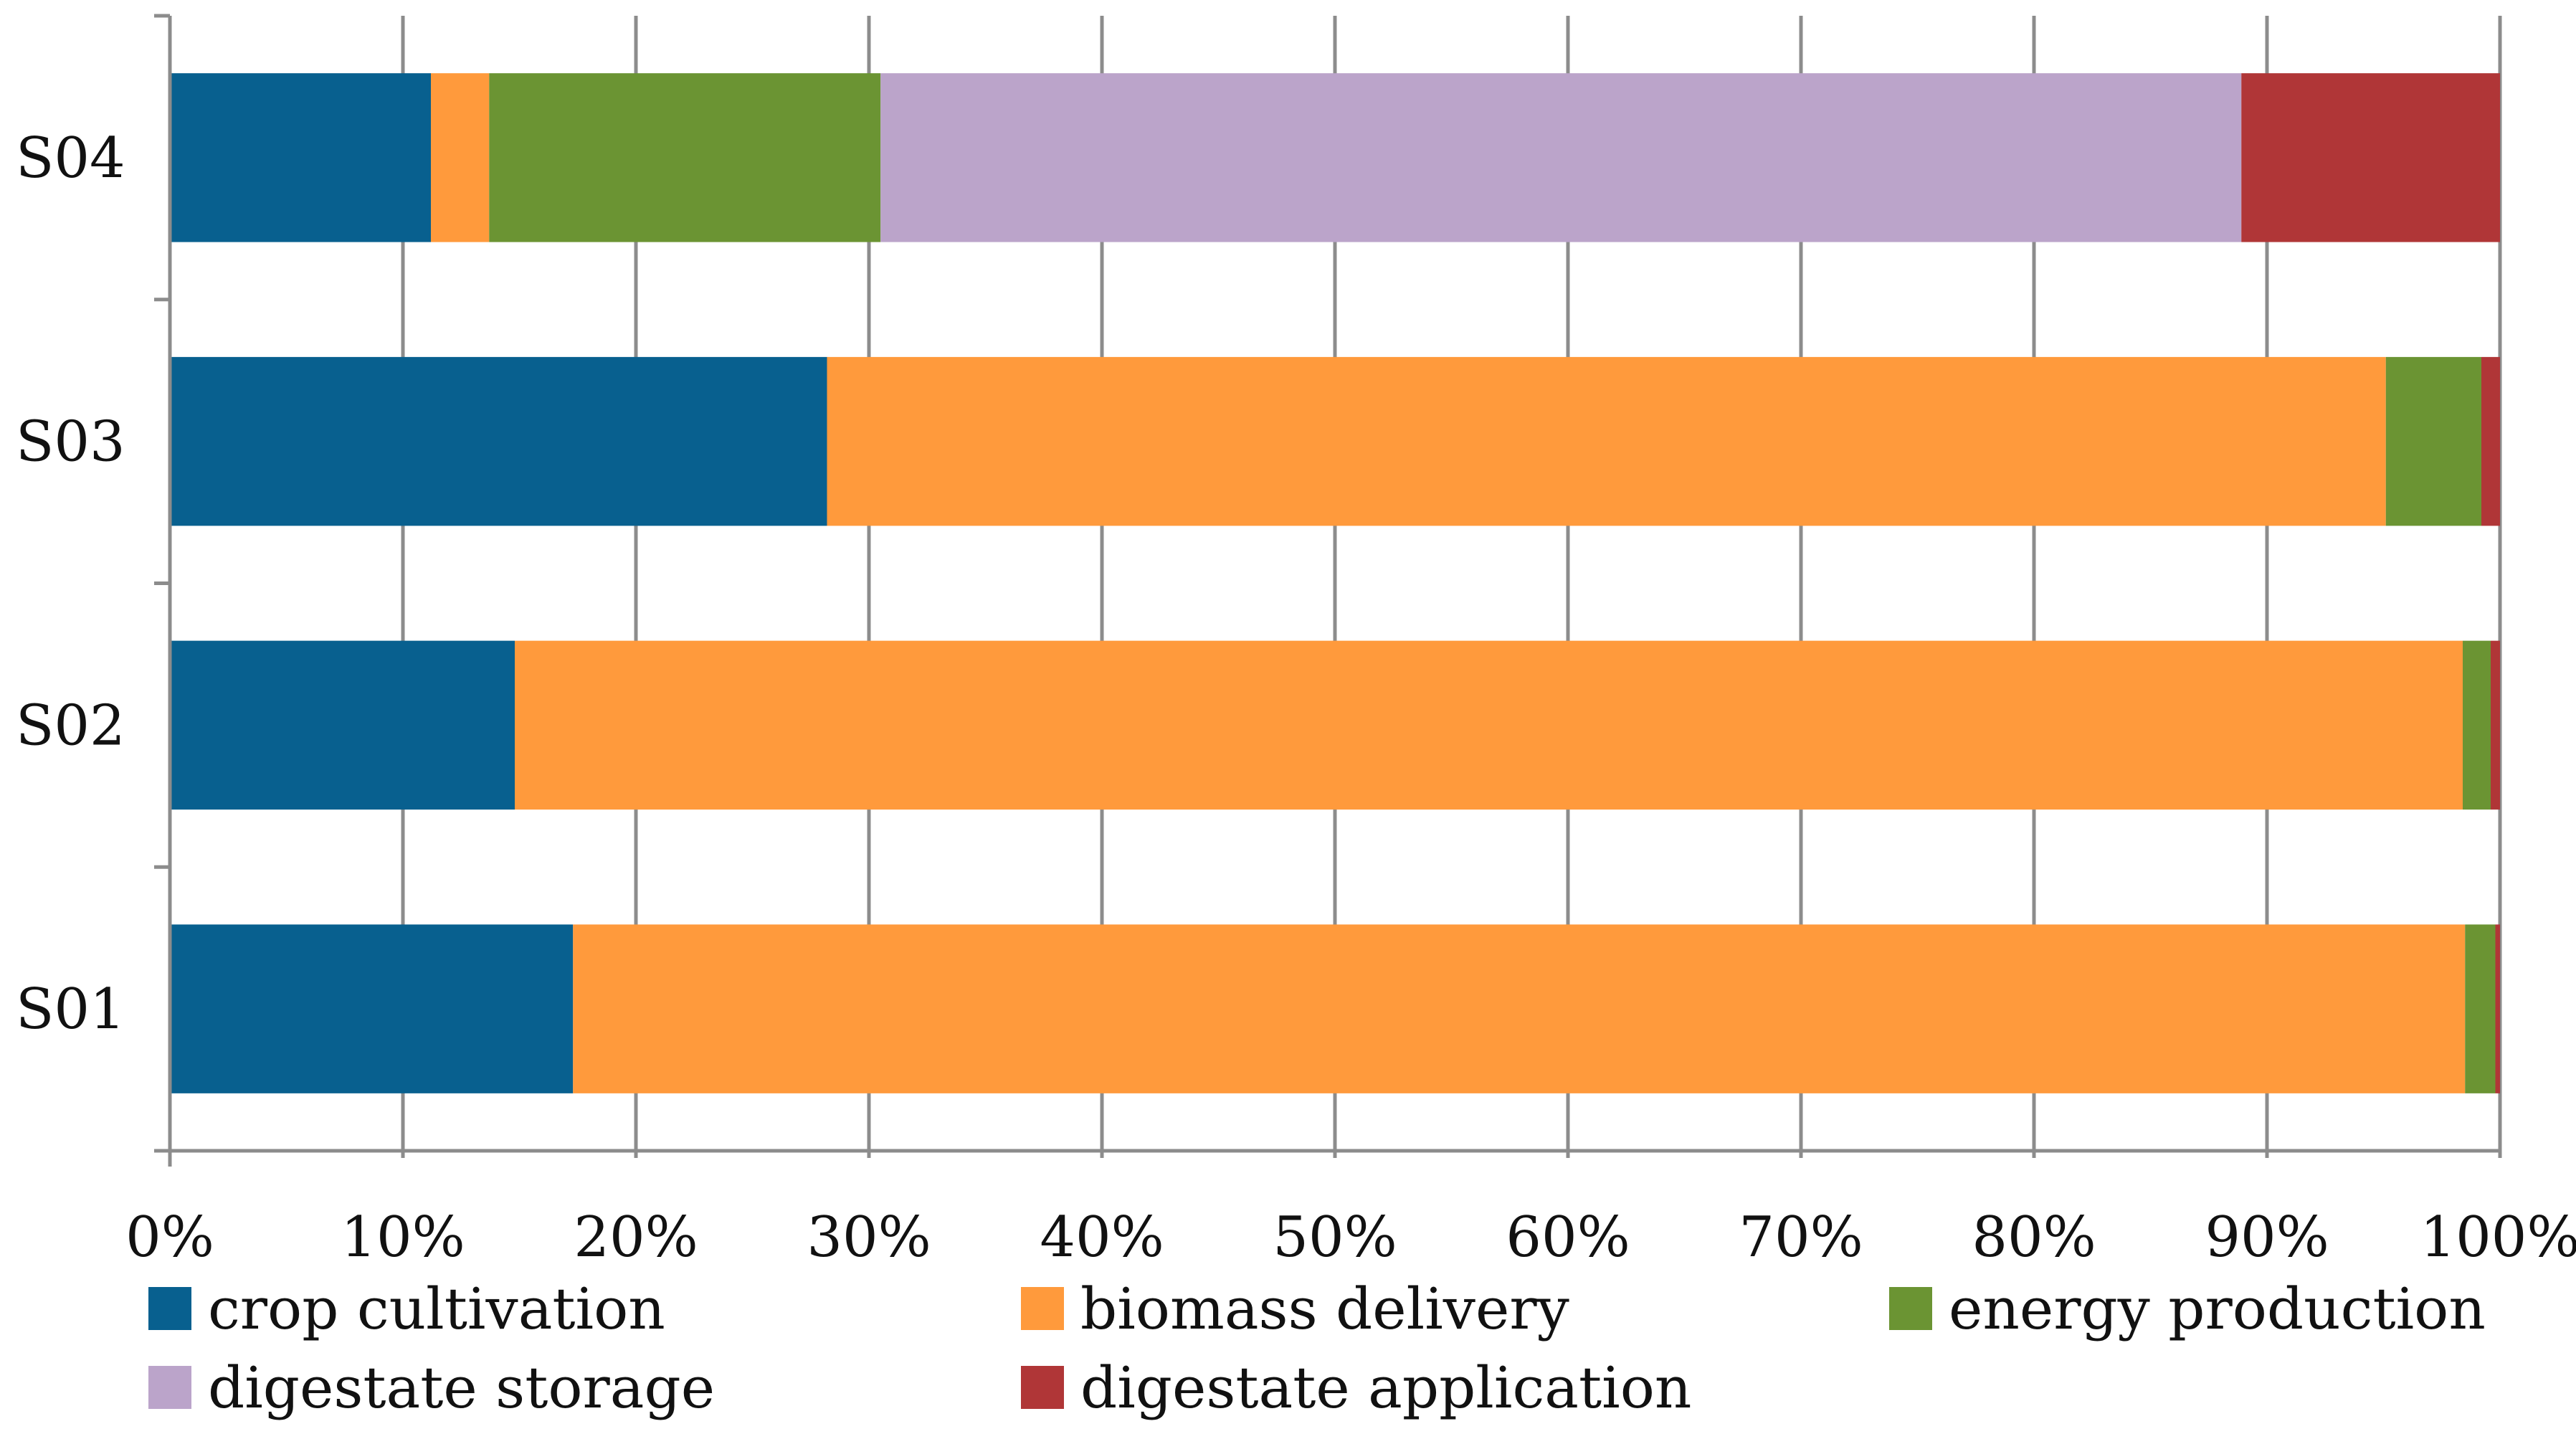 This screenshot has height=1434, width=2576. Describe the element at coordinates (1043, 1308) in the screenshot. I see `legend-swatch-biomass-delivery` at that location.